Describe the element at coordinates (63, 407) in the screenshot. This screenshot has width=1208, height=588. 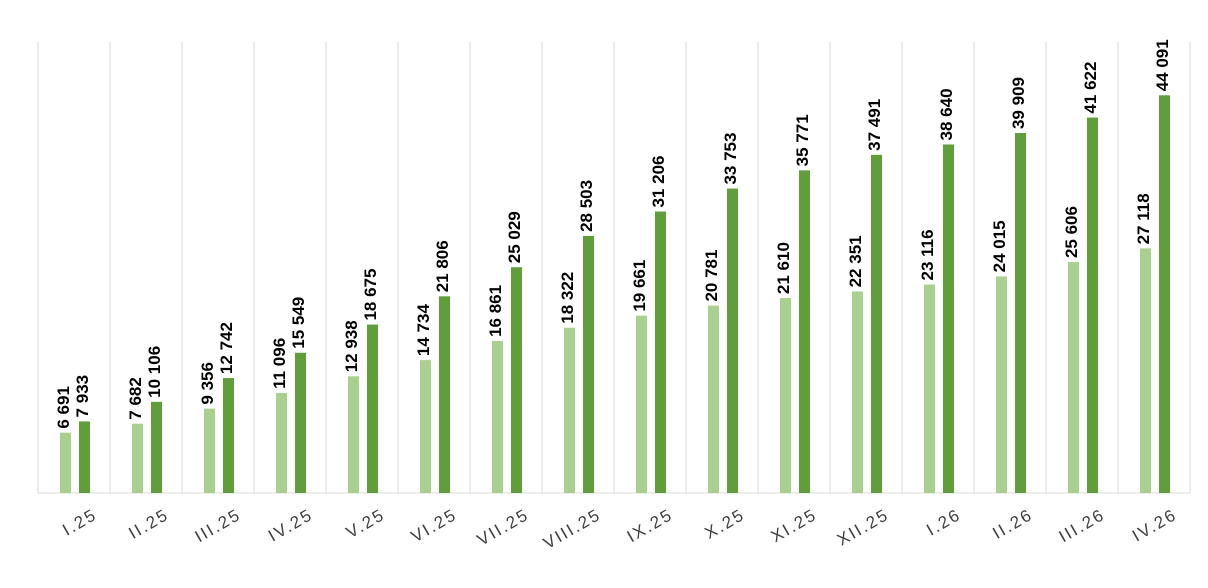
I see `value-label: 6 691` at that location.